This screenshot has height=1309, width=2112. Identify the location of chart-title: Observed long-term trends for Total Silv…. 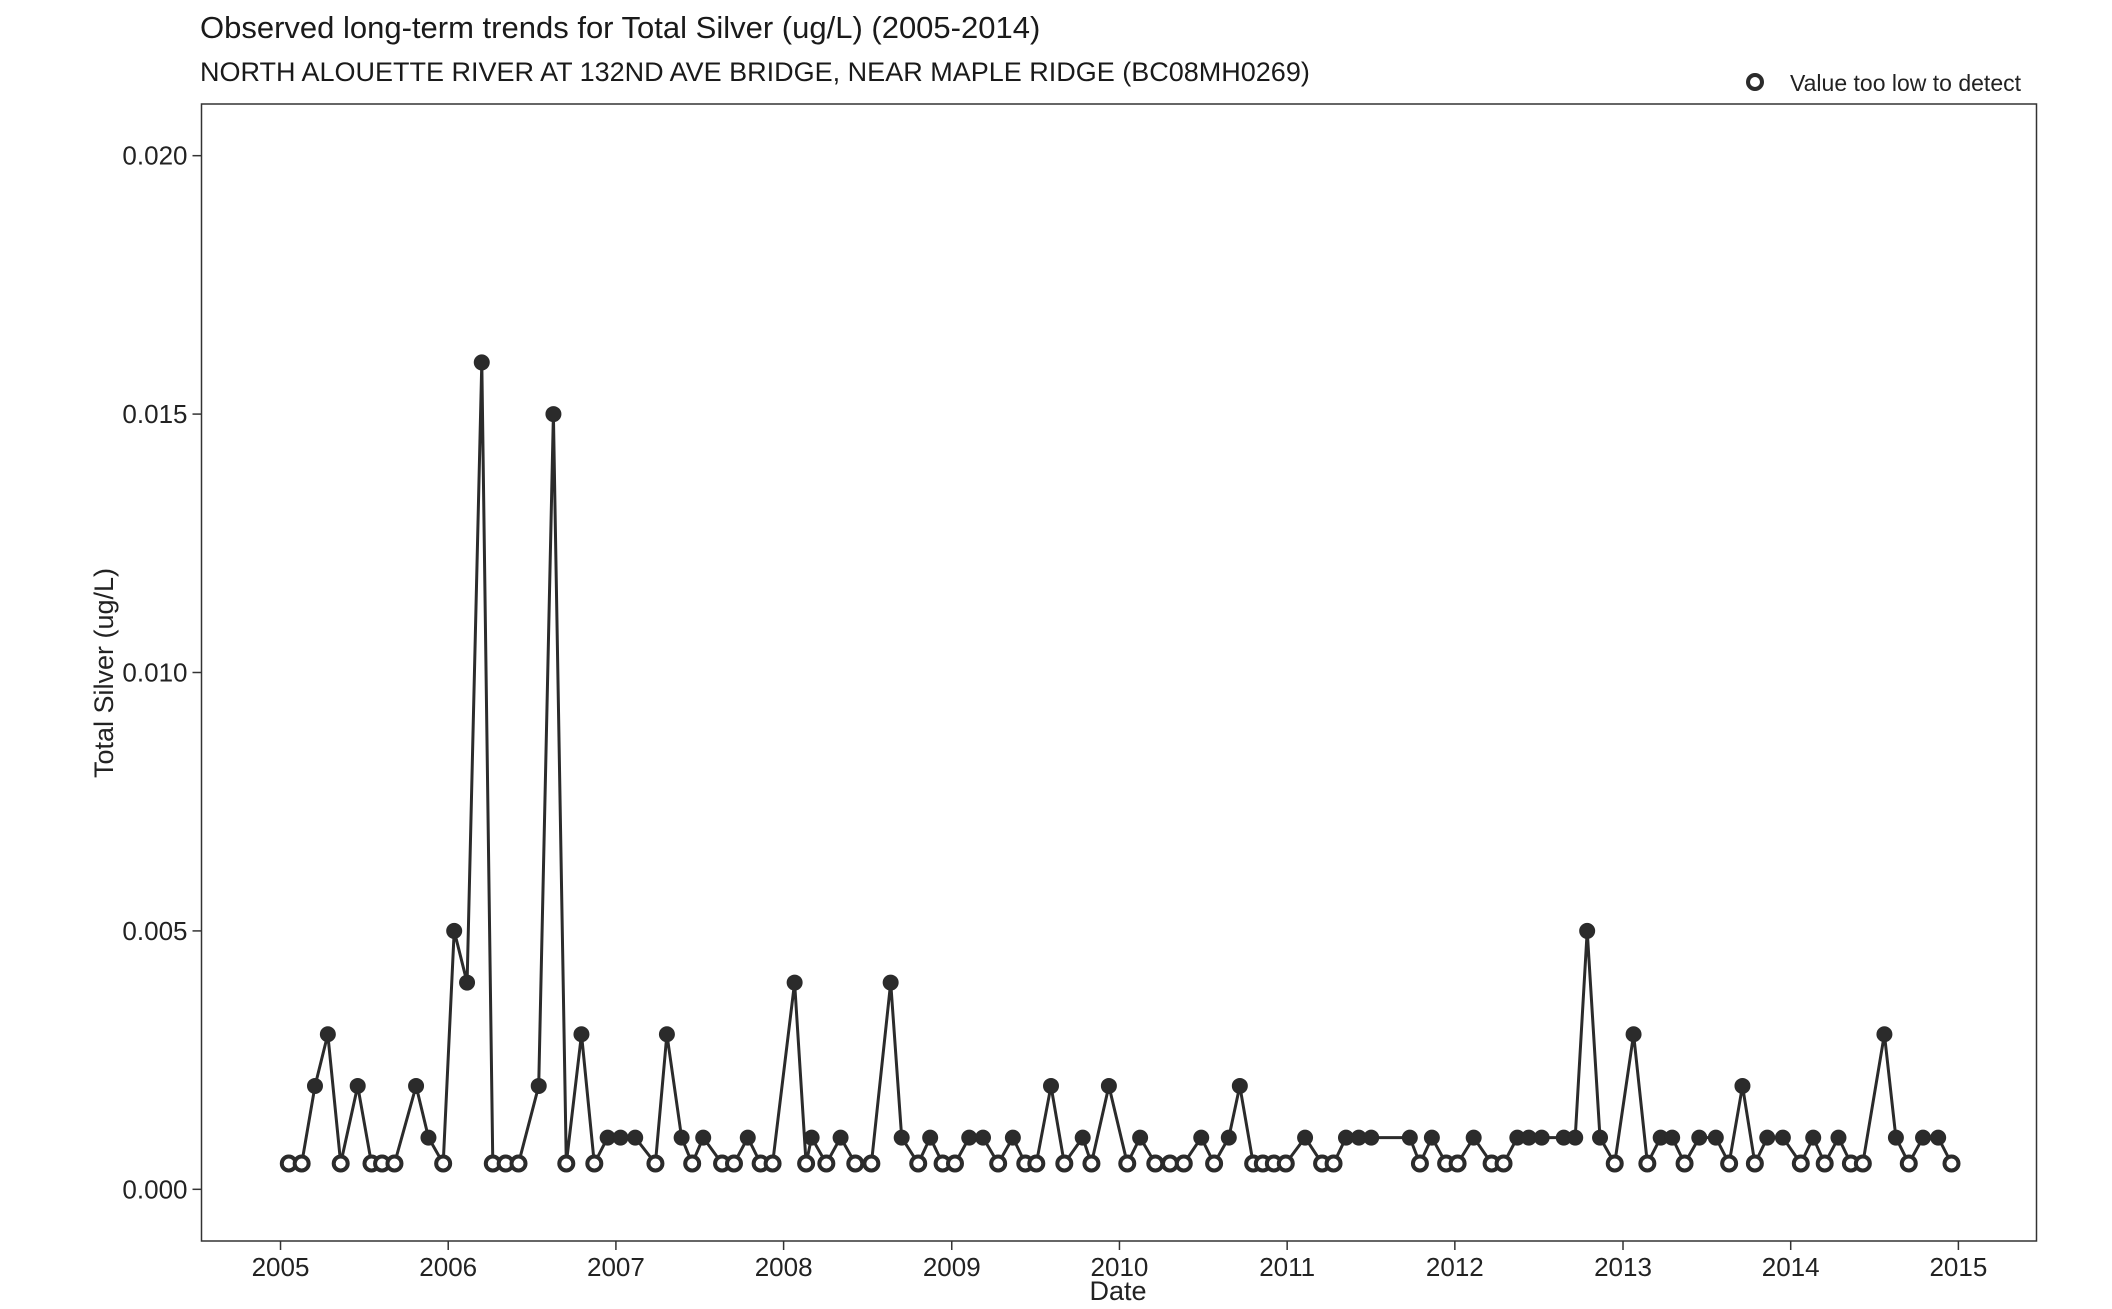
(620, 27).